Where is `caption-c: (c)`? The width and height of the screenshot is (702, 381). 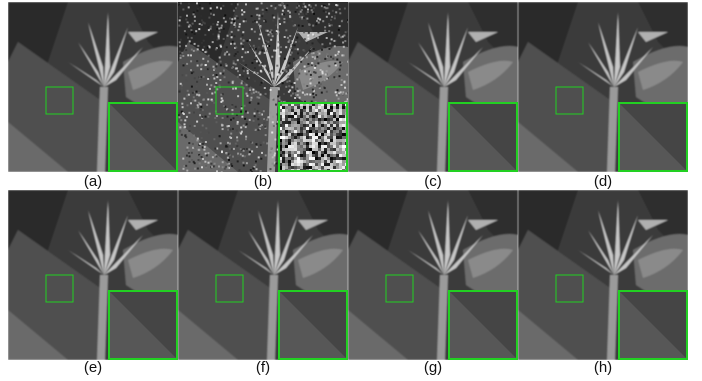
caption-c: (c) is located at coordinates (433, 181).